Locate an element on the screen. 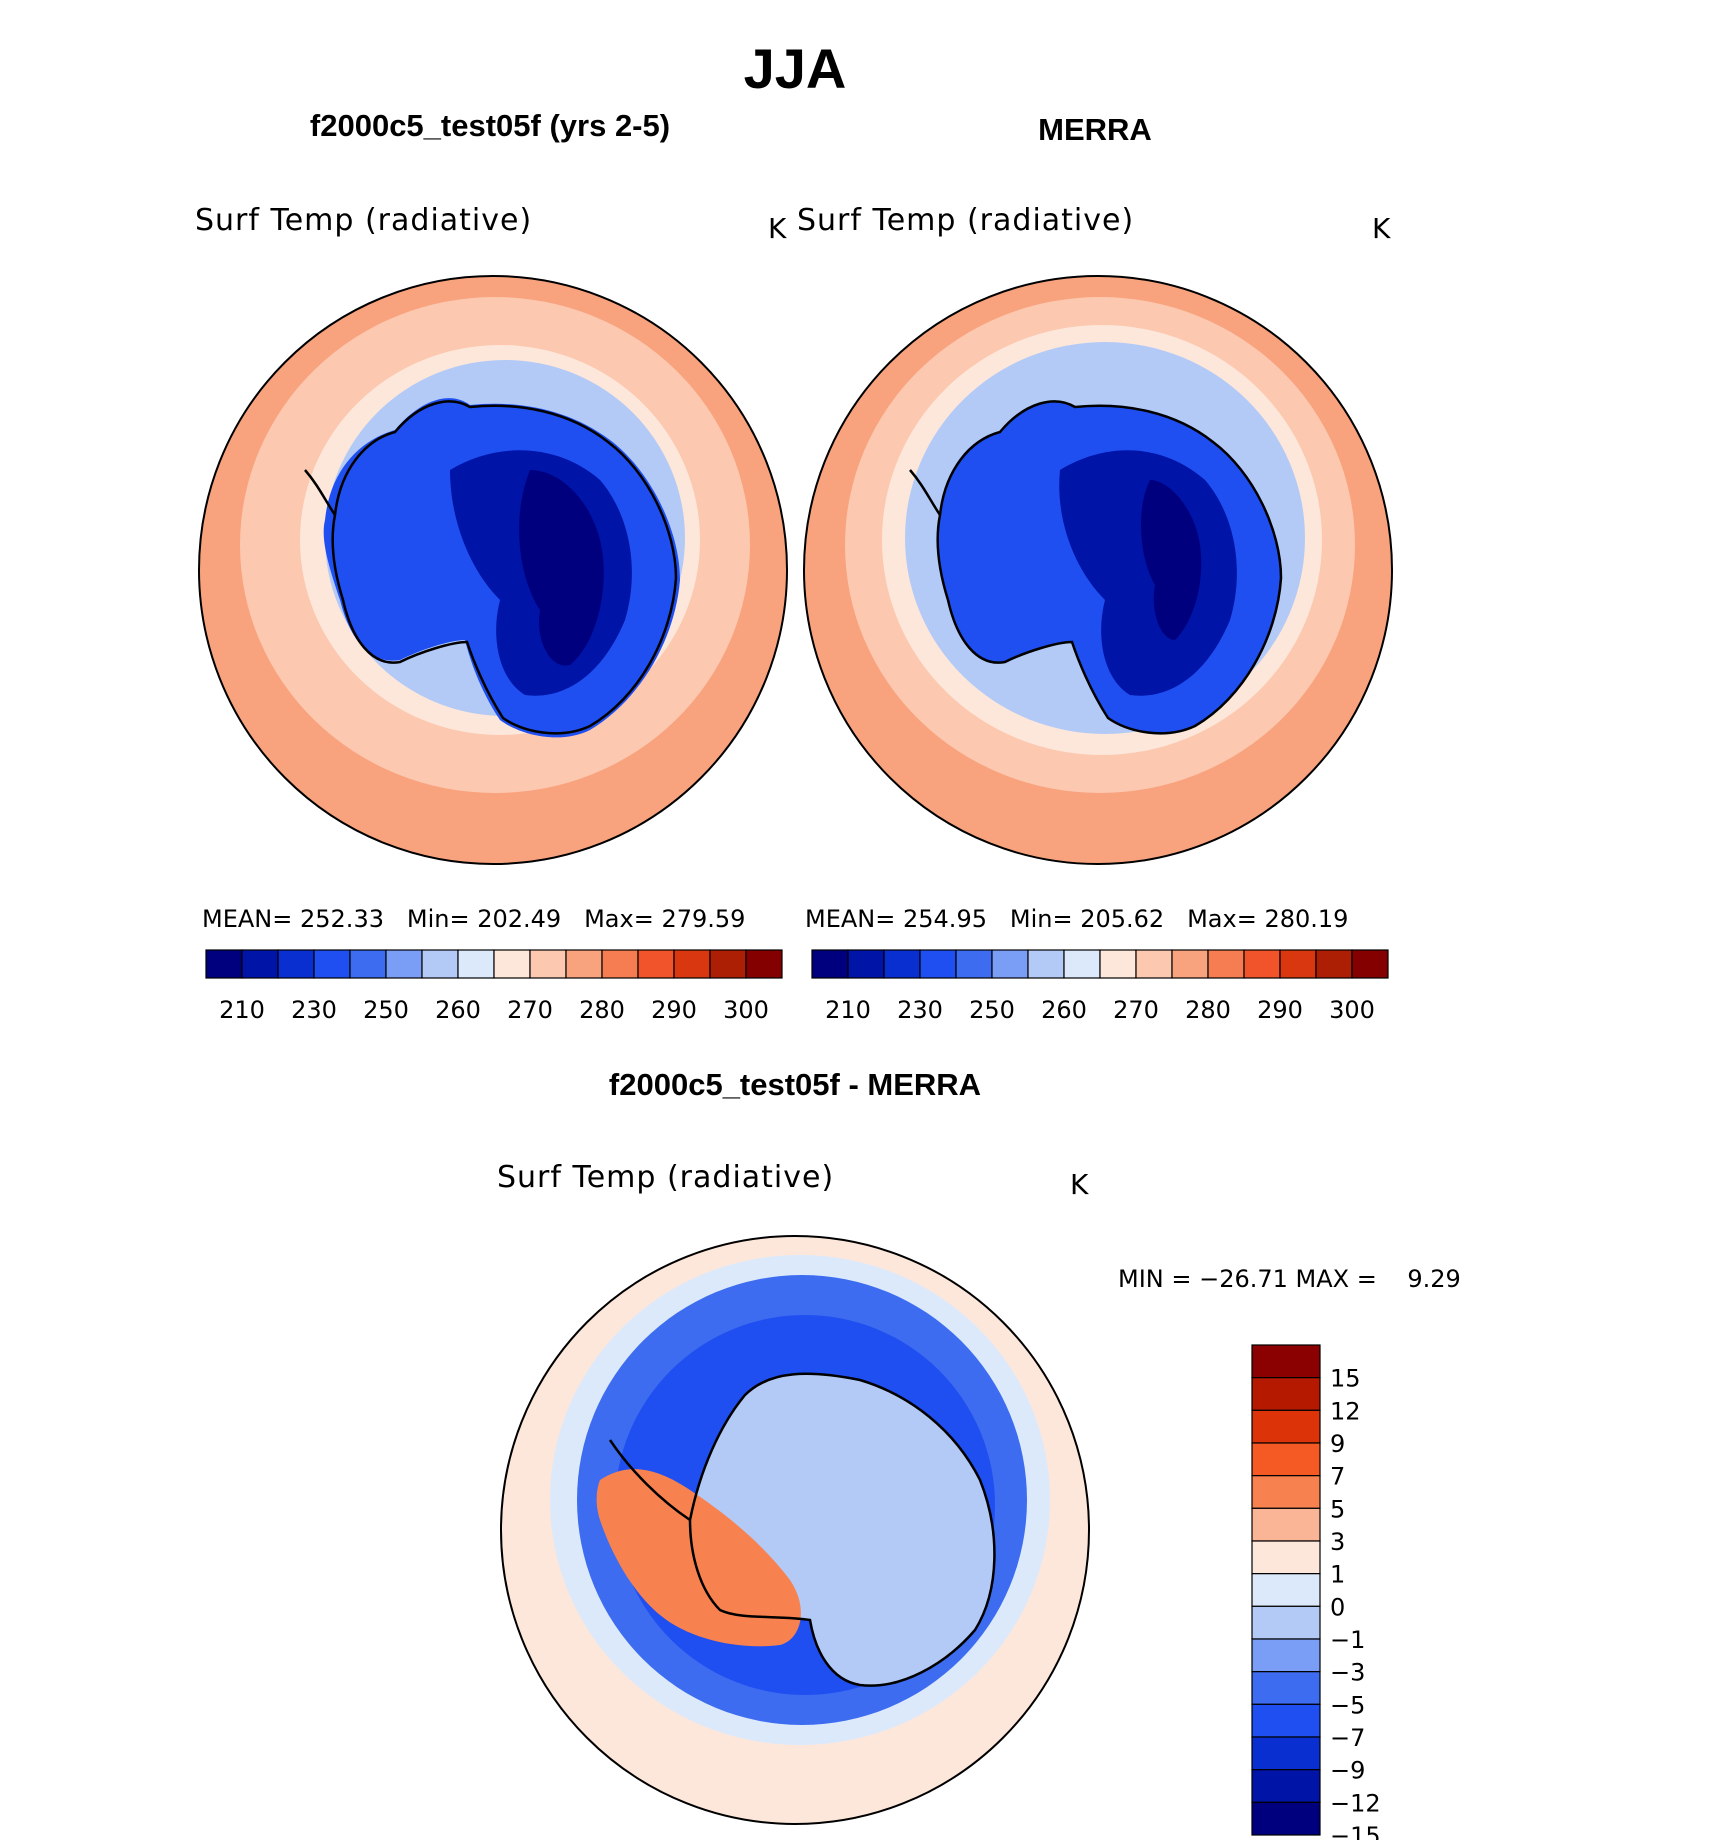 The image size is (1710, 1840). map-diff is located at coordinates (795, 1530).